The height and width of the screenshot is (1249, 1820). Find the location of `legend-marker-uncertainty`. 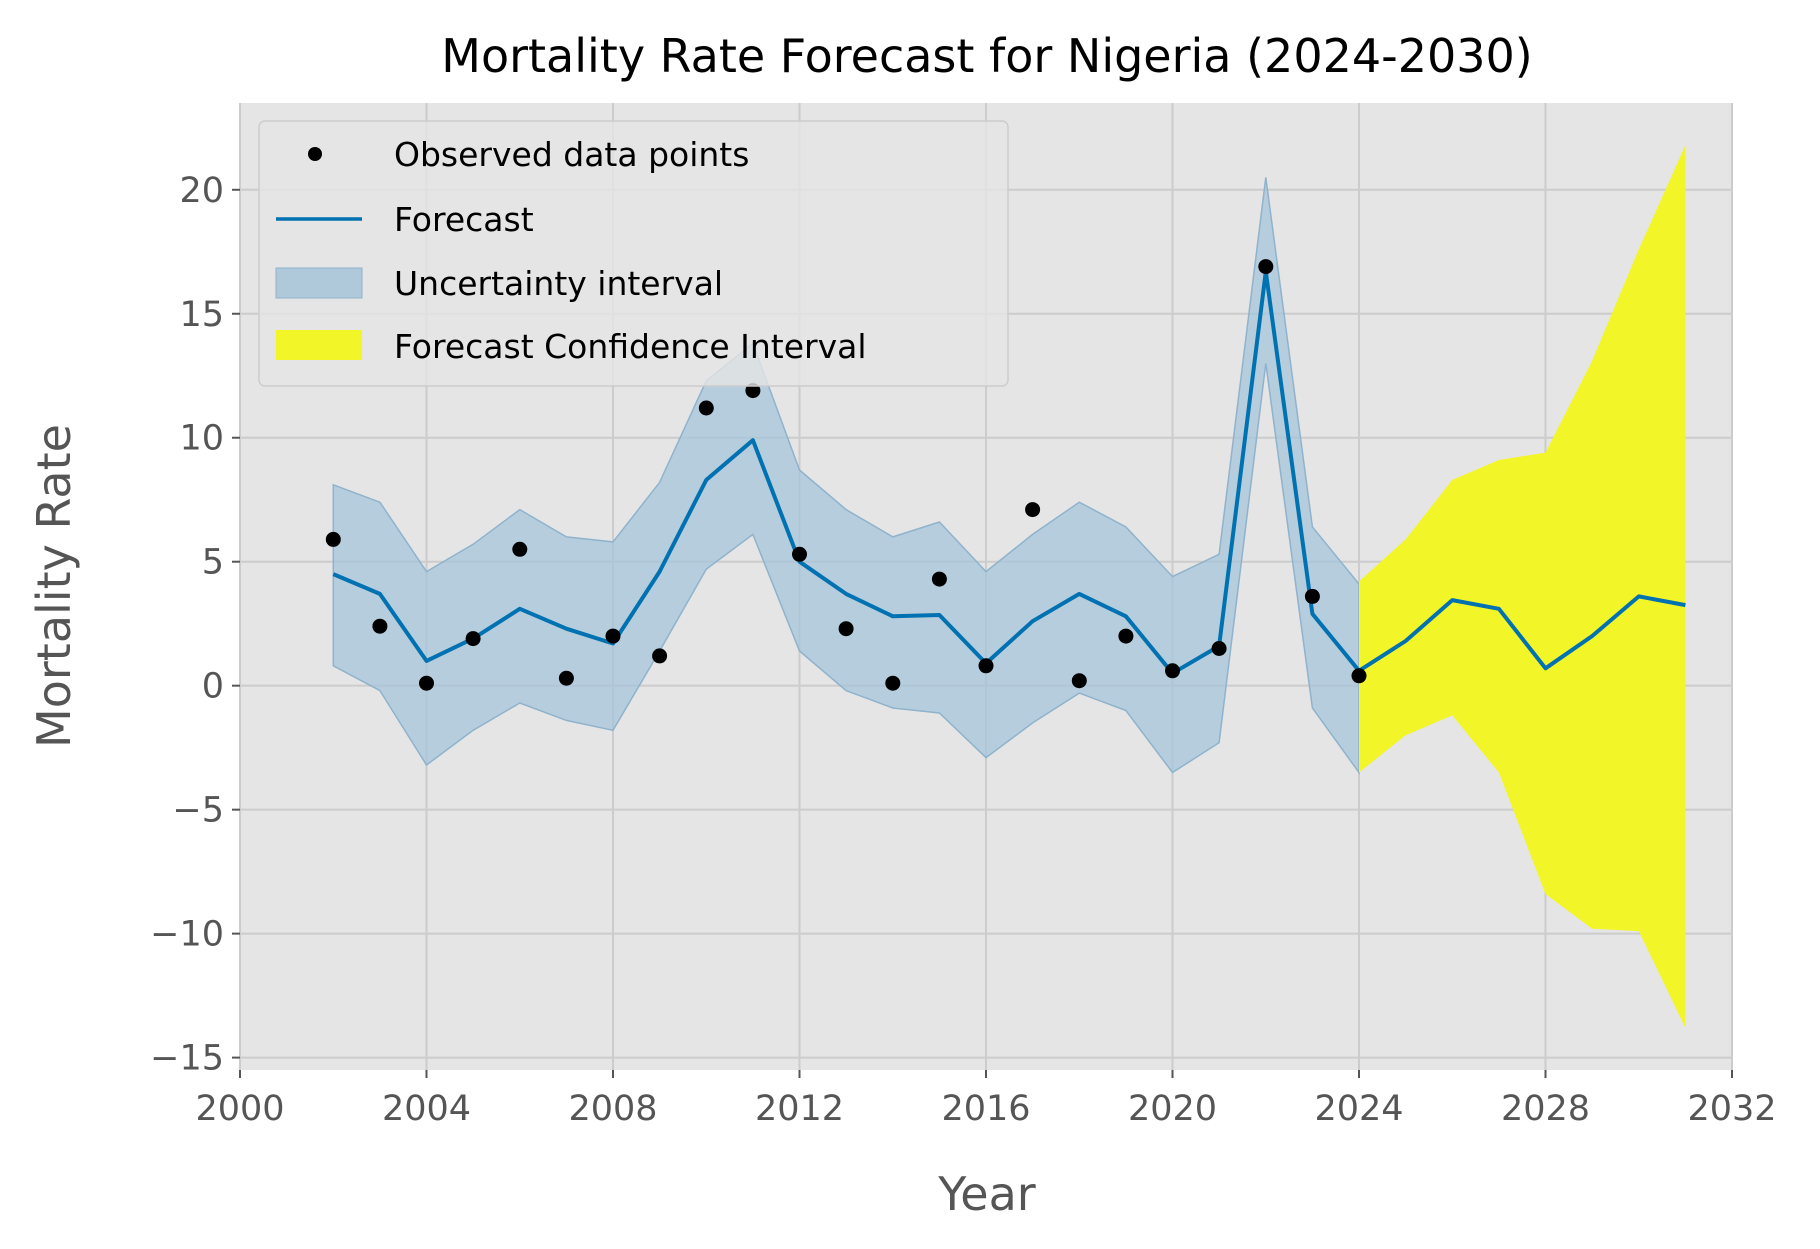

legend-marker-uncertainty is located at coordinates (319, 283).